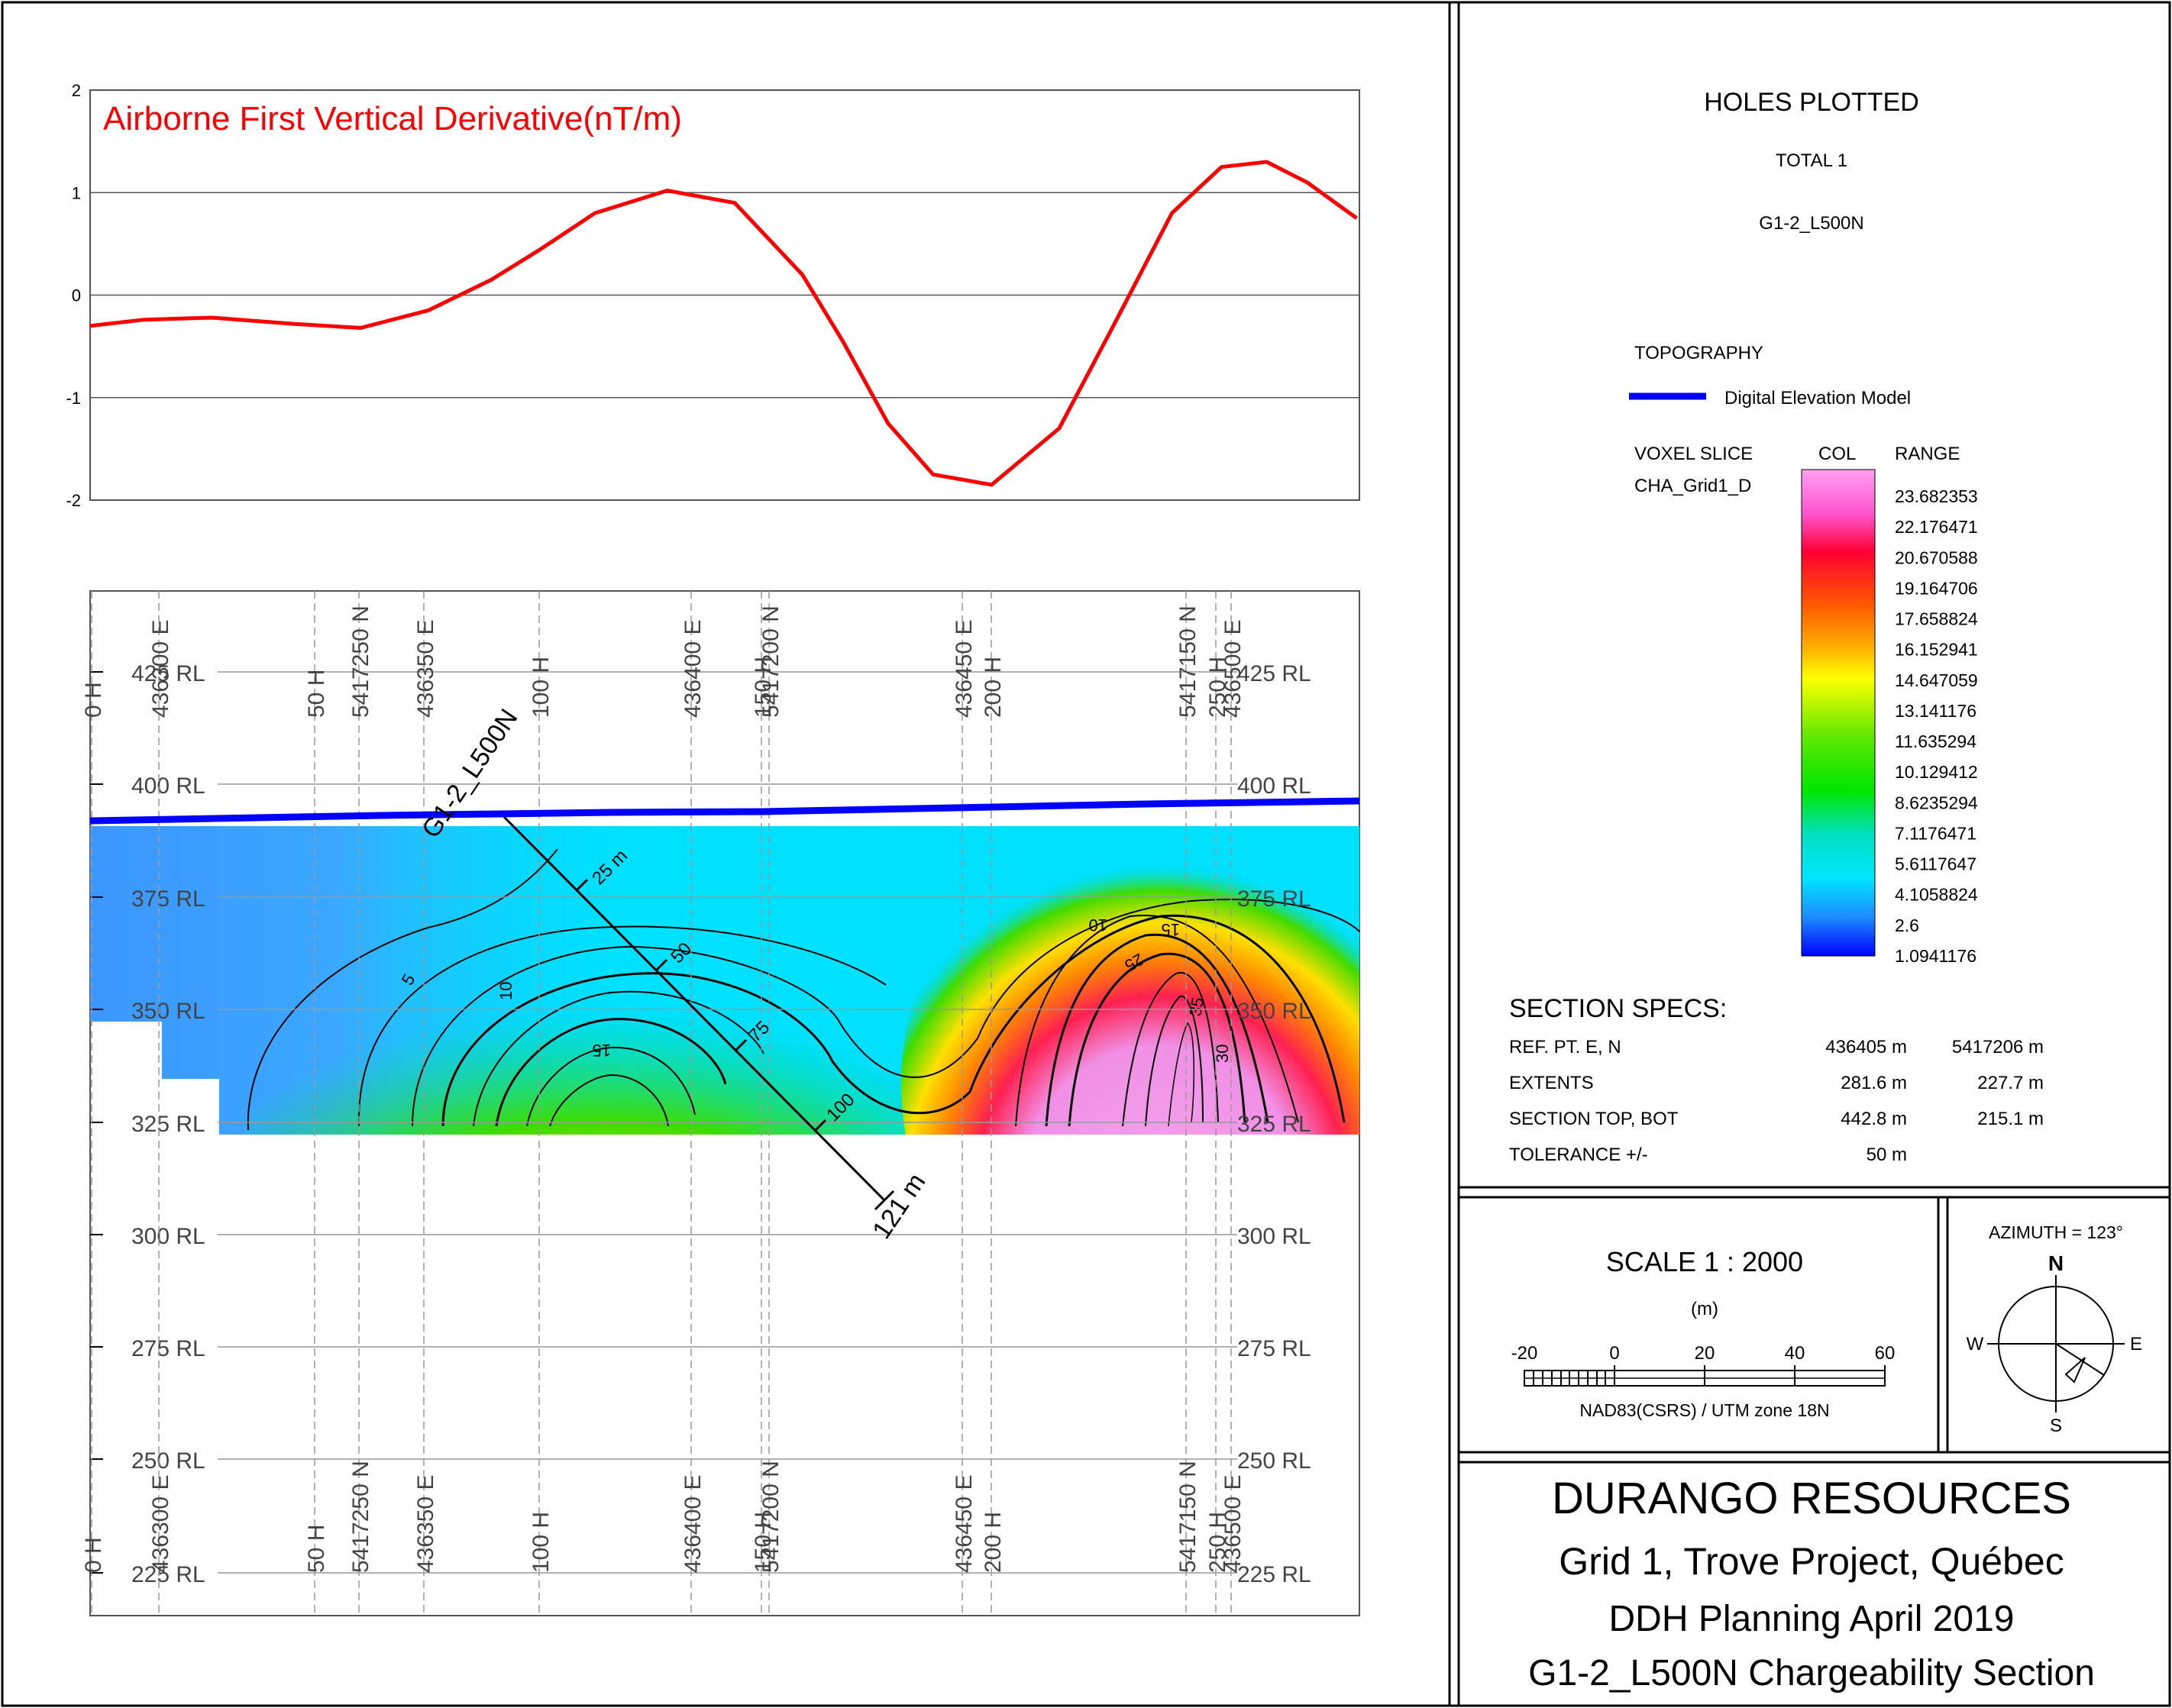  I want to click on section-title: G1-2_L500N Chargeability Section, so click(1812, 1673).